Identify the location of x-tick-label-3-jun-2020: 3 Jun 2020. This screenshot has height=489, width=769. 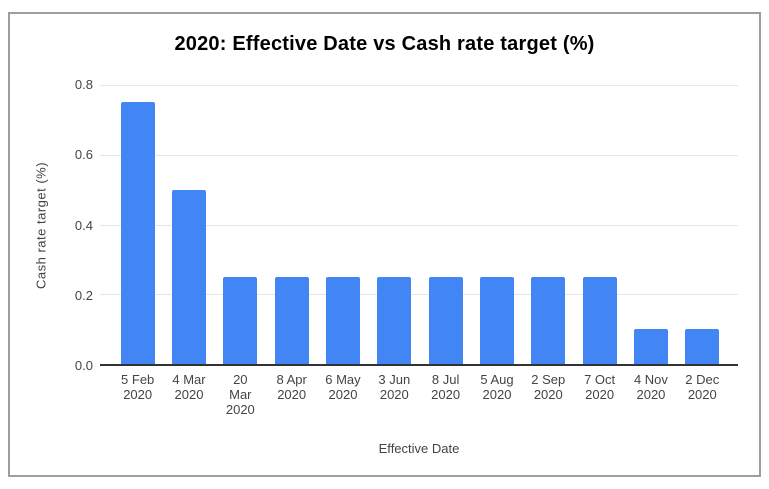
(394, 394).